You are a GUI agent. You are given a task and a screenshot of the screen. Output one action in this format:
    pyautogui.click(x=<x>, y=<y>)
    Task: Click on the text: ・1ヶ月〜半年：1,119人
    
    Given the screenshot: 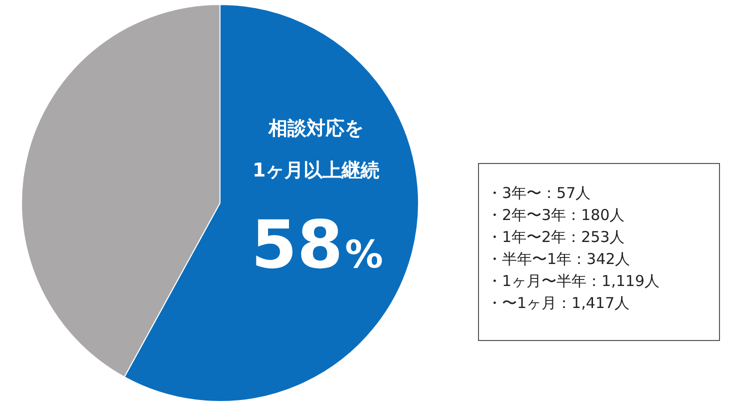 What is the action you would take?
    pyautogui.click(x=573, y=281)
    